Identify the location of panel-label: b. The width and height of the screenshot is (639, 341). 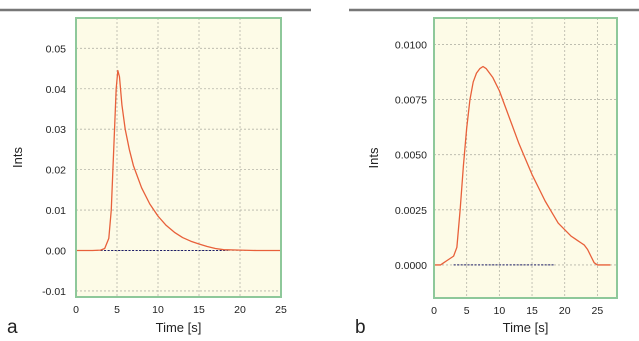
(360, 327).